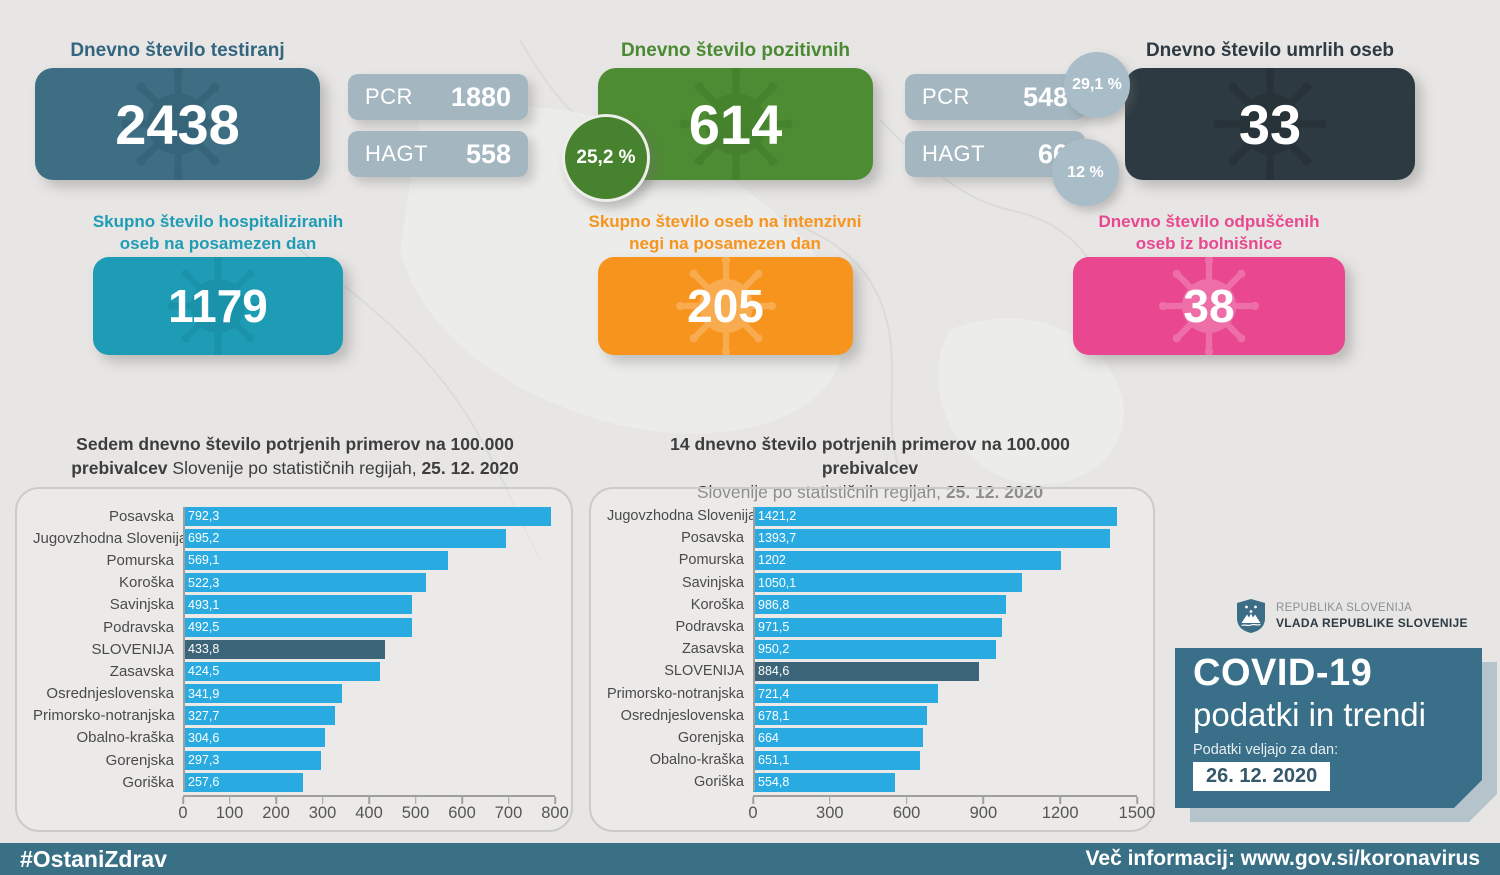 This screenshot has height=875, width=1500. Describe the element at coordinates (204, 560) in the screenshot. I see `bar-value-label: 569,1` at that location.